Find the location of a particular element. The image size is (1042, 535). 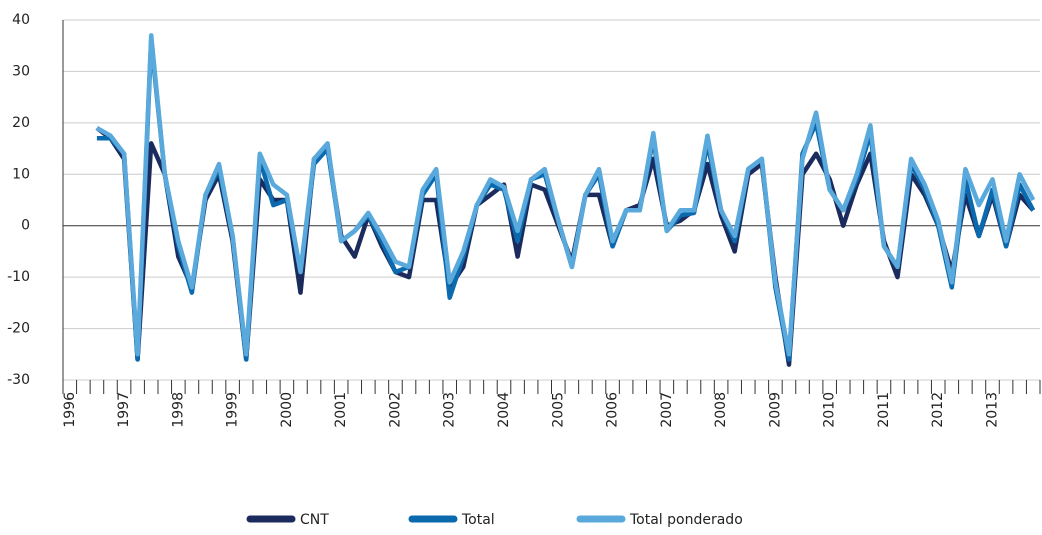

x-tick-label: 2005 is located at coordinates (558, 410).